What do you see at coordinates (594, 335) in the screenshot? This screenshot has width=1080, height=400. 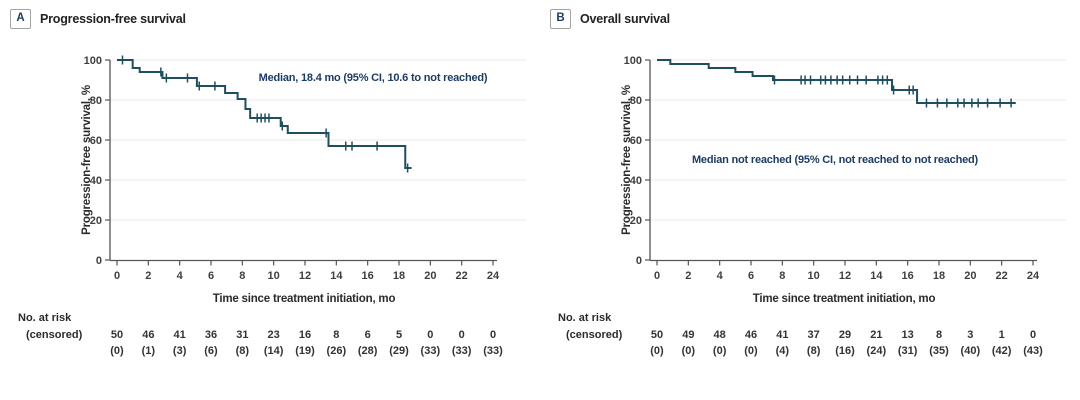 I see `censored-label-b: (censored)` at bounding box center [594, 335].